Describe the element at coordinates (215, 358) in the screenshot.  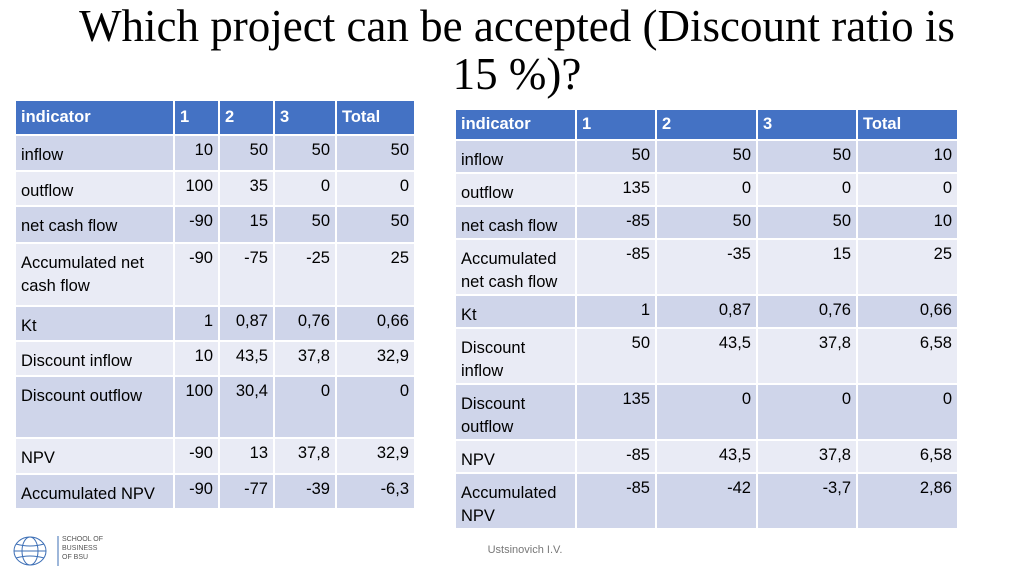
I see `table-row: Discount inflow 10 43,5 37,8 32,9` at that location.